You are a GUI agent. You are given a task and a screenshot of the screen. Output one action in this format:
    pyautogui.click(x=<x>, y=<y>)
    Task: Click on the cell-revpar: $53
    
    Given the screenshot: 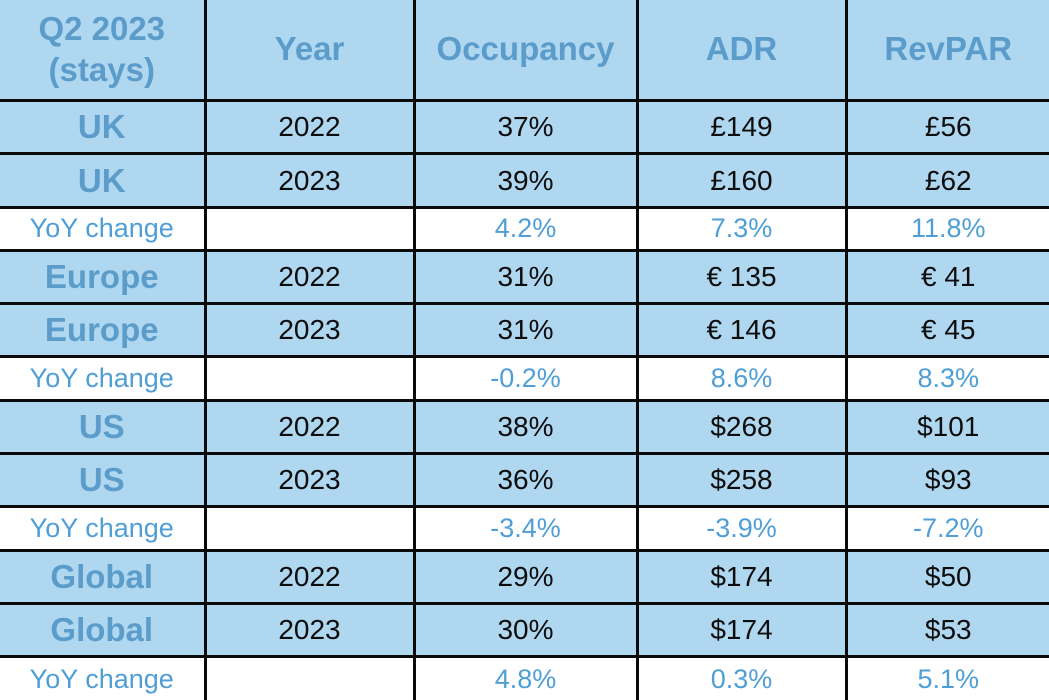 What is the action you would take?
    pyautogui.click(x=946, y=630)
    